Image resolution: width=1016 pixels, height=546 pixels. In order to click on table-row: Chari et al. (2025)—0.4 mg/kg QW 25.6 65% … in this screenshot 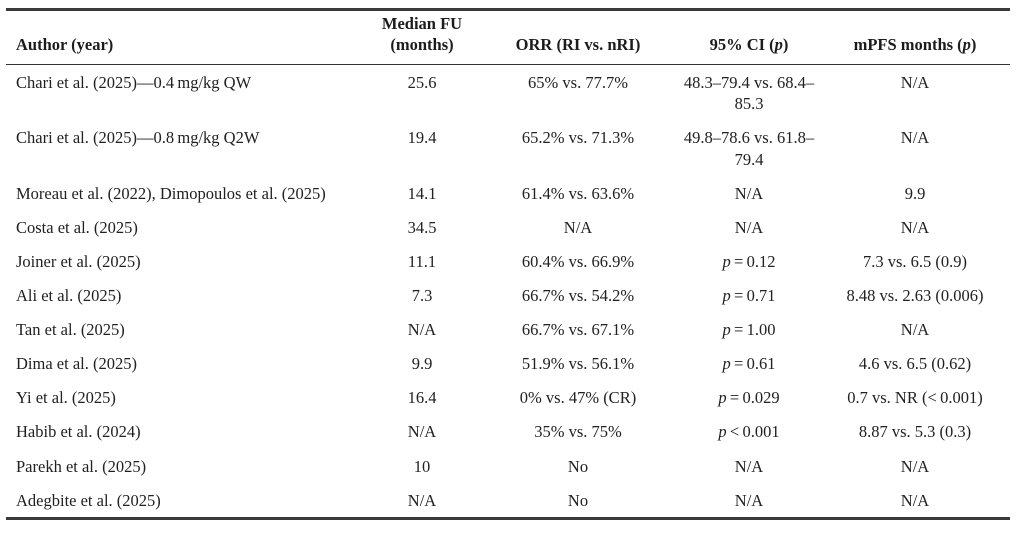, I will do `click(508, 93)`.